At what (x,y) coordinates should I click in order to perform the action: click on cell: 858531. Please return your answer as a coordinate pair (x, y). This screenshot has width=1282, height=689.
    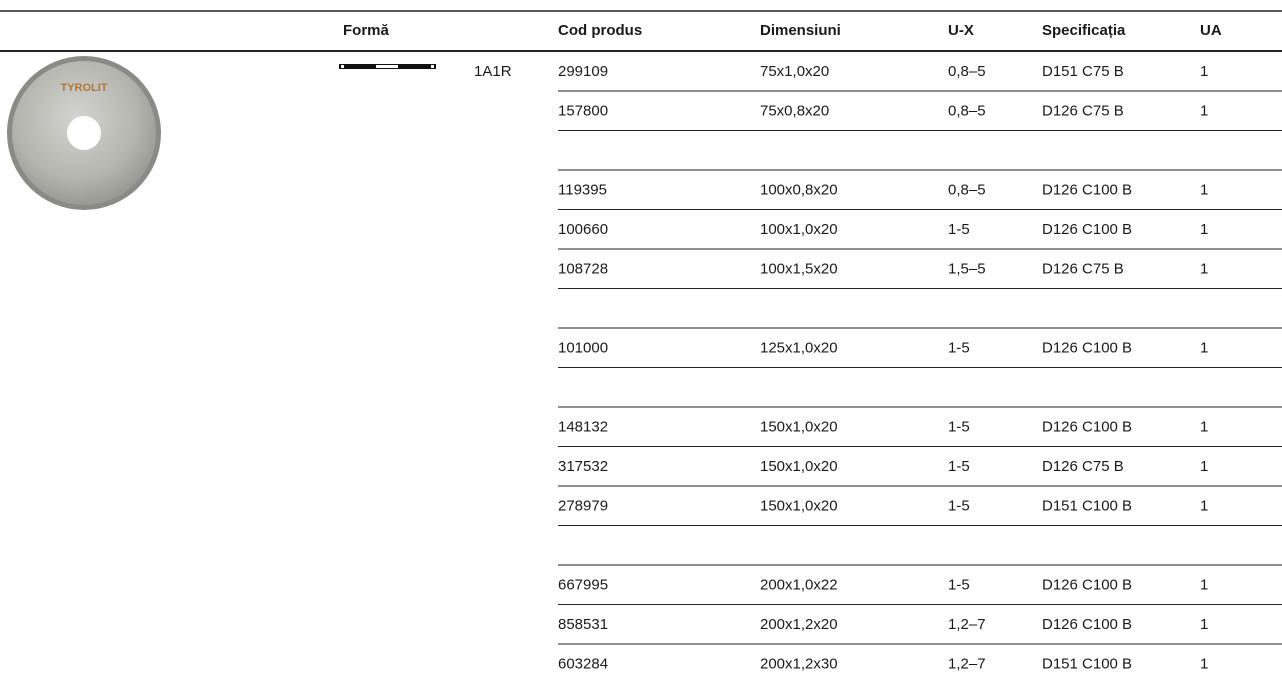
    Looking at the image, I should click on (583, 624).